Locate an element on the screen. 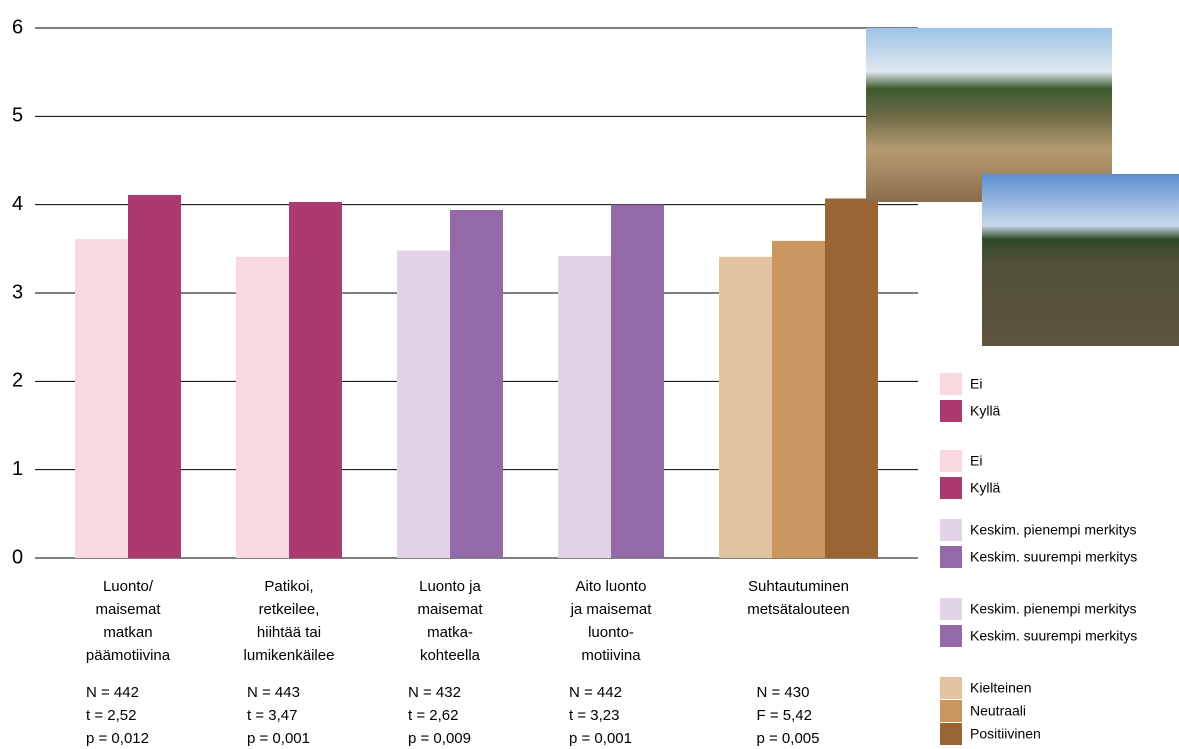 The image size is (1179, 749). y-tick-label: 3 is located at coordinates (17, 292).